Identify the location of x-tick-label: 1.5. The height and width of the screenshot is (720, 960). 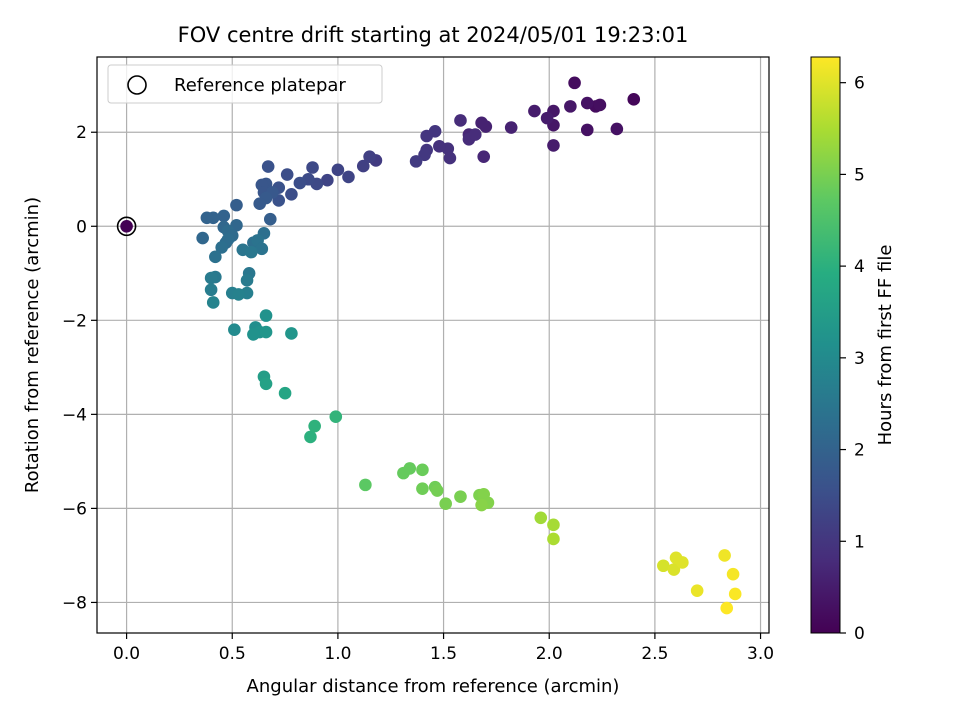
(443, 654).